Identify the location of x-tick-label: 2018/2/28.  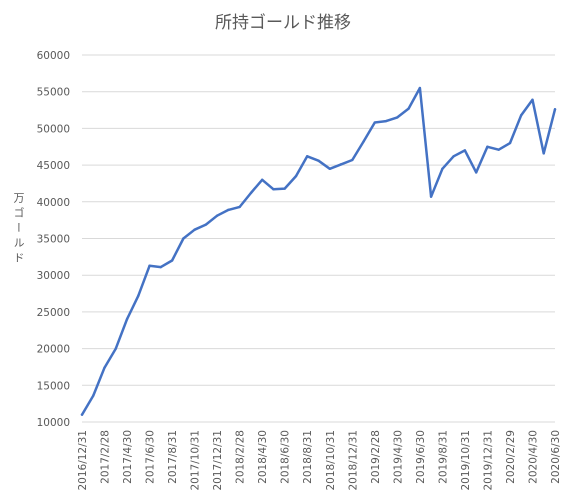
(241, 457).